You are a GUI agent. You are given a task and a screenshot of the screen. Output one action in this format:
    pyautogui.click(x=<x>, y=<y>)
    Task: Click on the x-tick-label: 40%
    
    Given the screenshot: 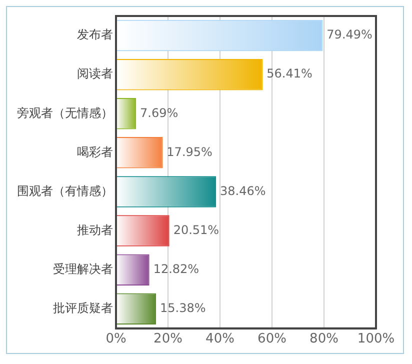 What is the action you would take?
    pyautogui.click(x=220, y=339)
    